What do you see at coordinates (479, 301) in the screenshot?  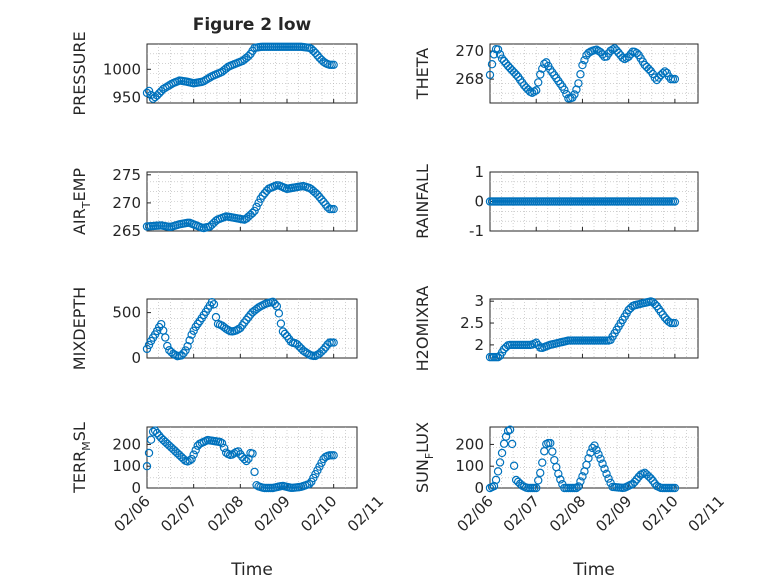 I see `y-tick-label: 3` at bounding box center [479, 301].